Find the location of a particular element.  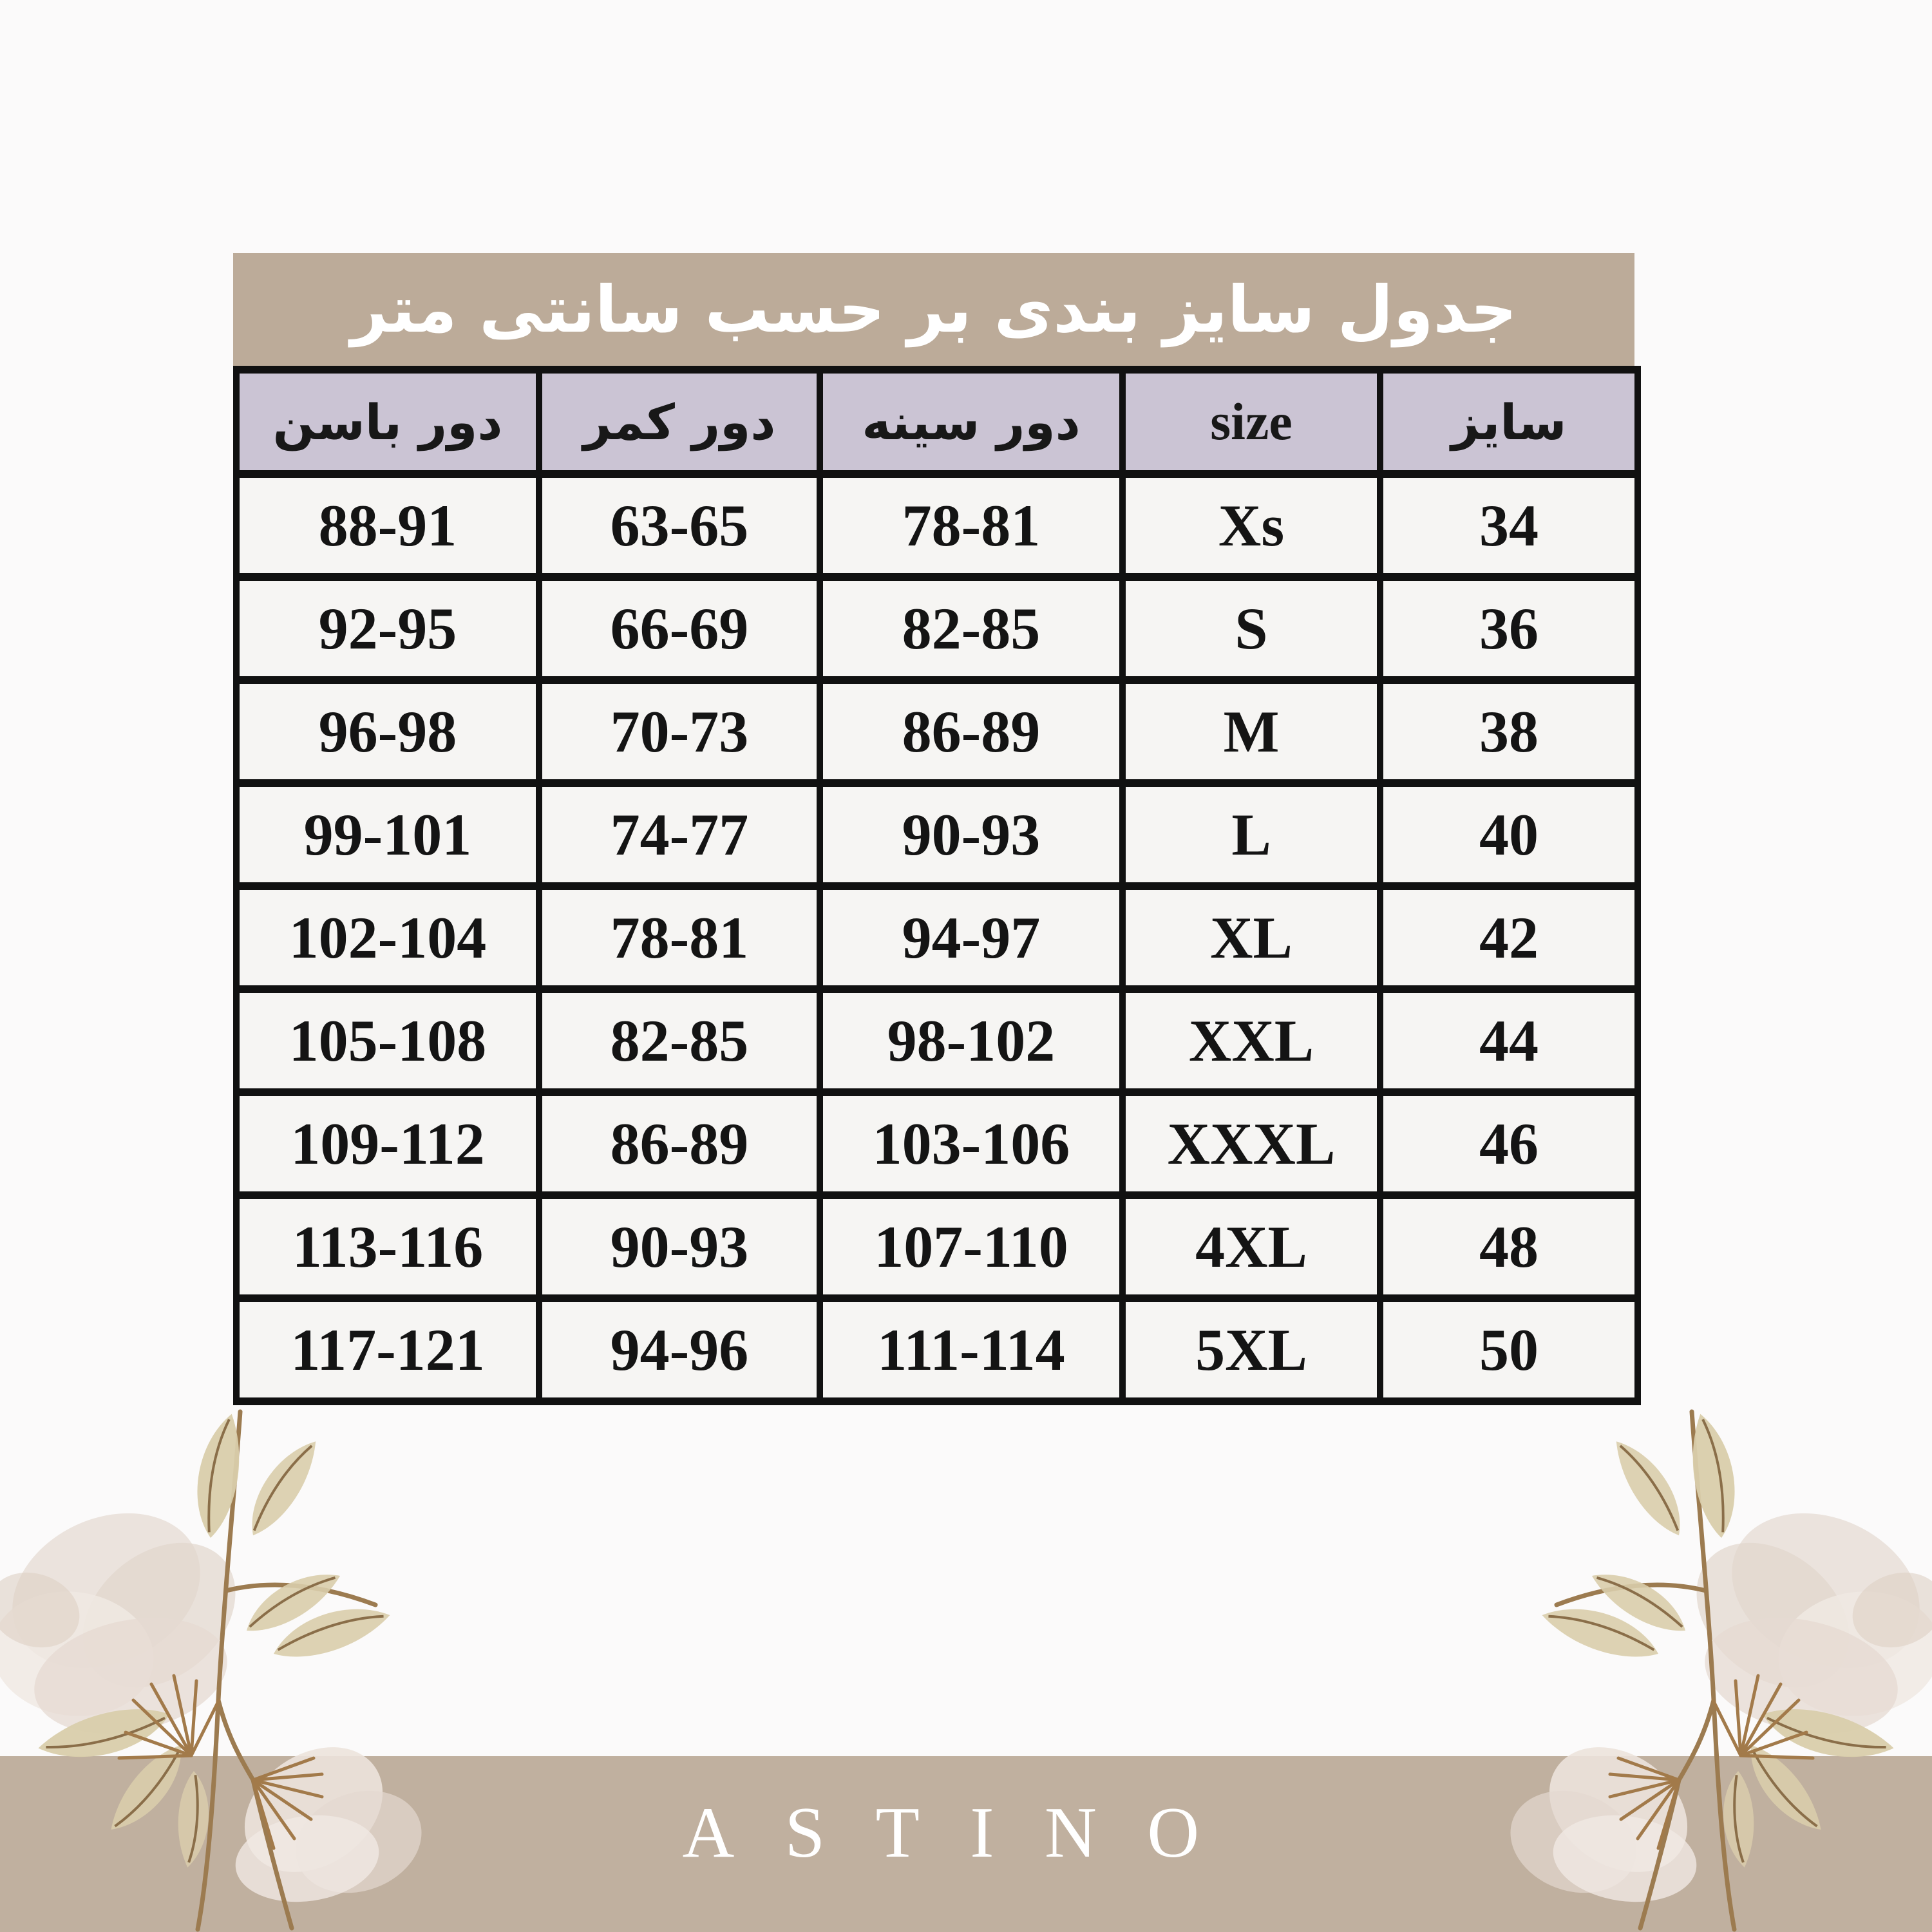

cell-hips: 99-101 is located at coordinates (387, 835).